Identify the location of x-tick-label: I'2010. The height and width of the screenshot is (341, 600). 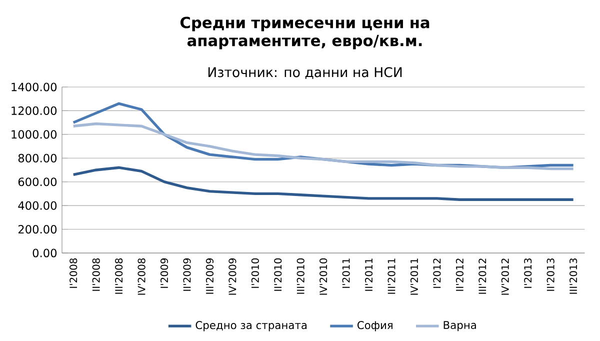
(255, 273).